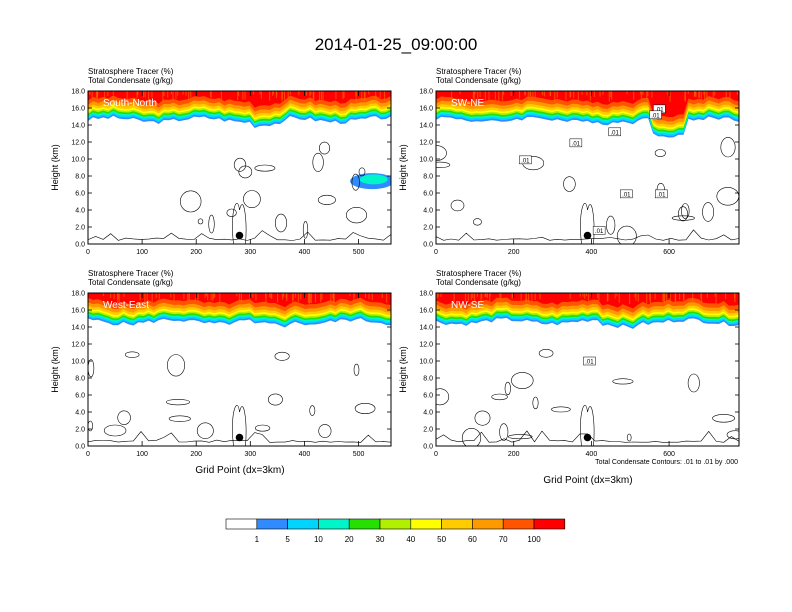 The image size is (792, 612). What do you see at coordinates (130, 103) in the screenshot?
I see `panel-name: South-North` at bounding box center [130, 103].